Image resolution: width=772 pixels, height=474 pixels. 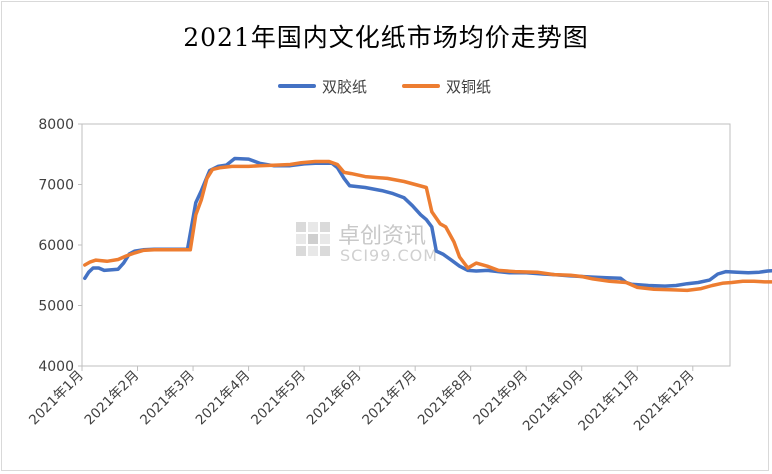 What do you see at coordinates (56, 246) in the screenshot?
I see `y-tick-label: 6000` at bounding box center [56, 246].